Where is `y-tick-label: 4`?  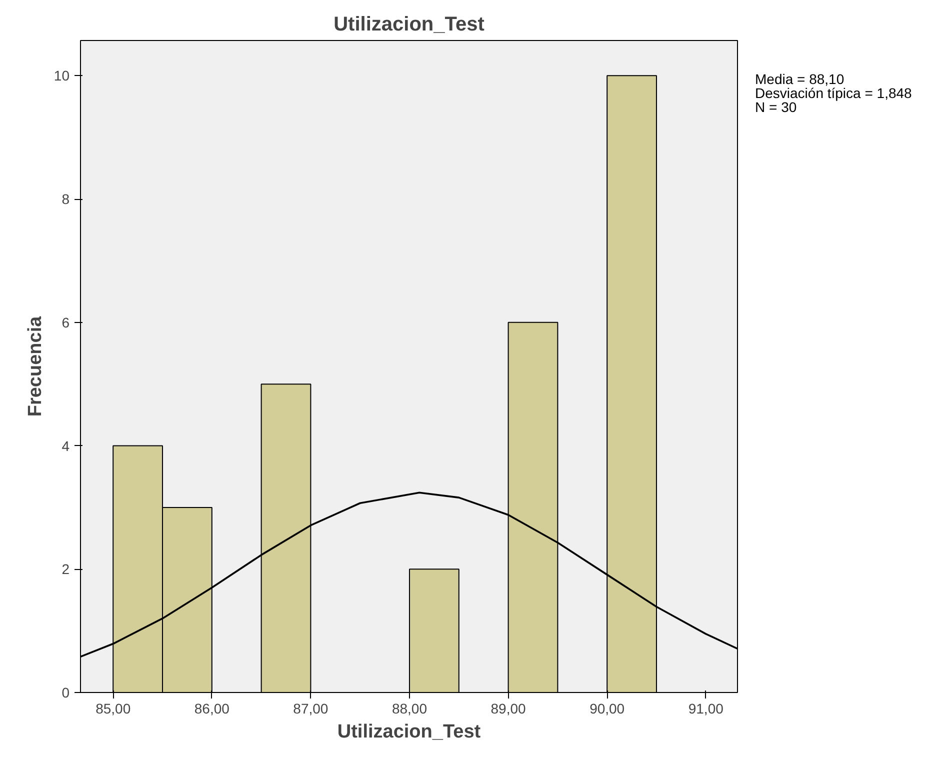
y-tick-label: 4 is located at coordinates (66, 446).